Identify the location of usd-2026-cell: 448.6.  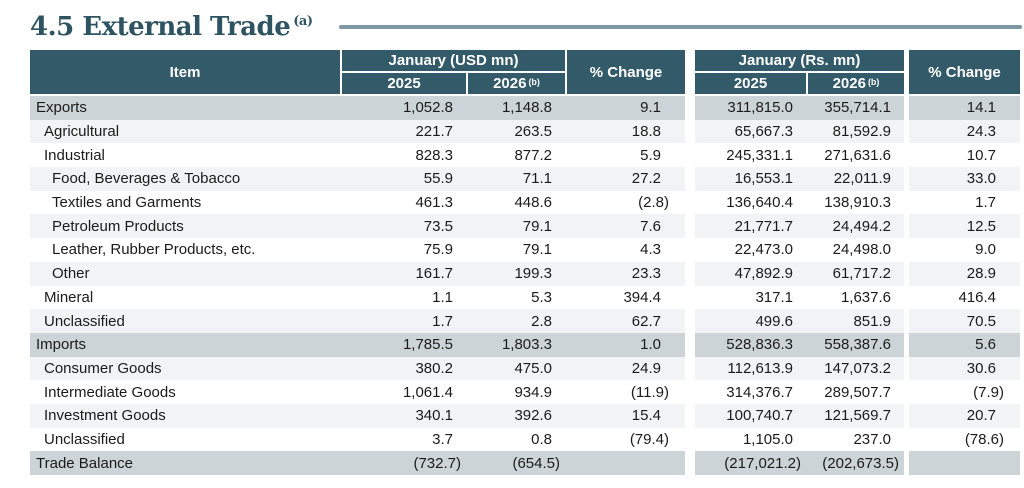
(515, 202).